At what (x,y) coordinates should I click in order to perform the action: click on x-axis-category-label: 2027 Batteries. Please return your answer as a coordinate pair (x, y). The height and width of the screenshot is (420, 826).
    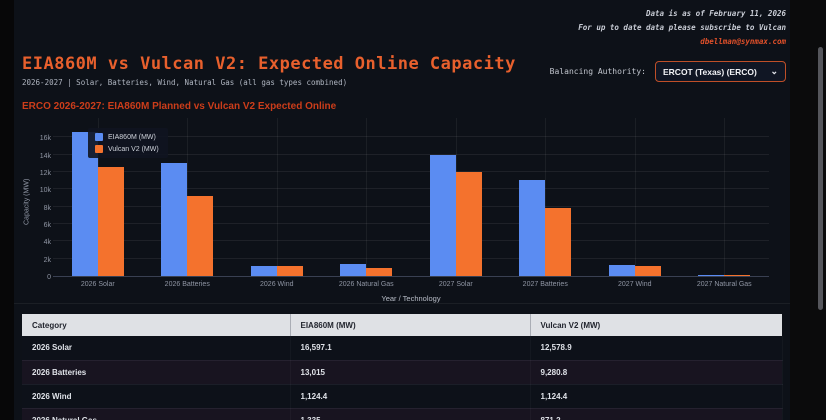
    Looking at the image, I should click on (545, 284).